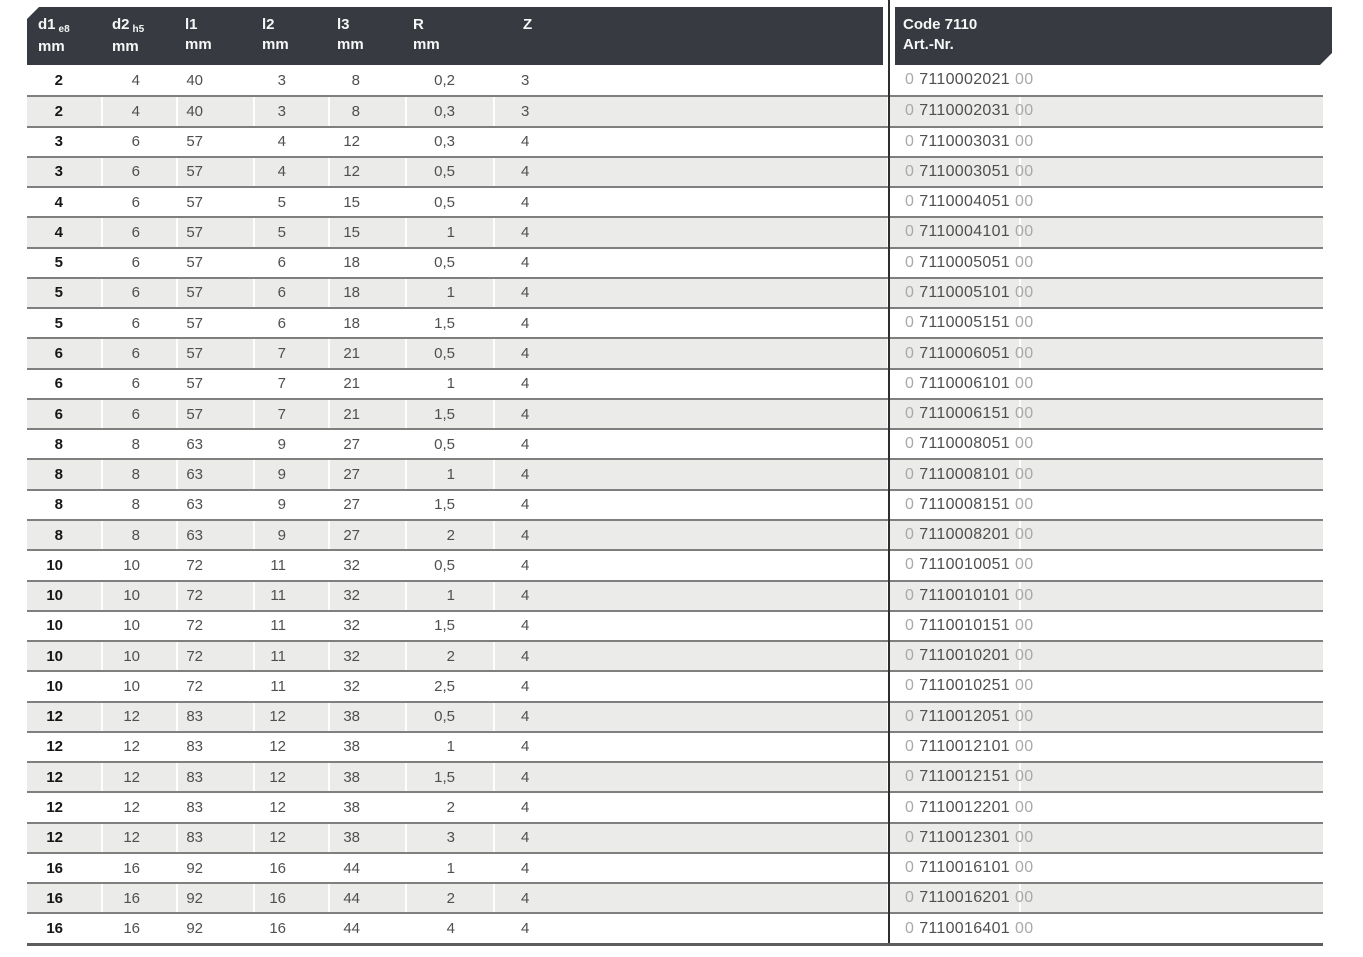 The height and width of the screenshot is (957, 1363). I want to click on article-main: 7110012201, so click(964, 807).